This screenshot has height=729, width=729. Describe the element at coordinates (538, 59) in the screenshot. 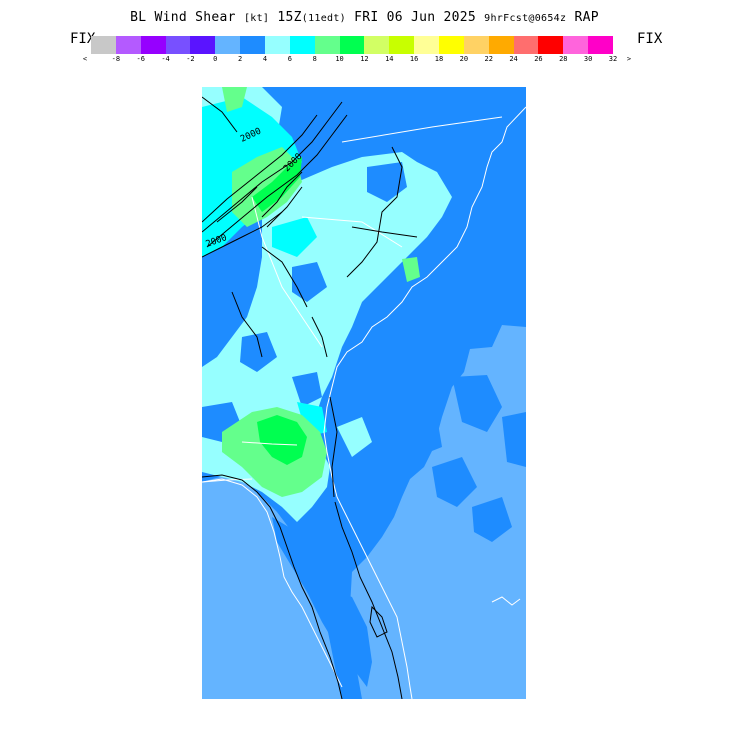

I see `legend-tick-label: 26` at that location.